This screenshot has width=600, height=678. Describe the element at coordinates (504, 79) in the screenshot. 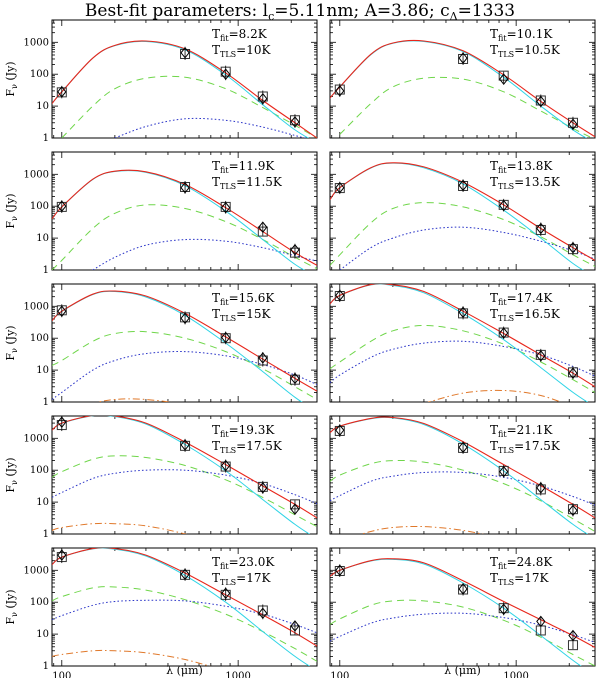

I see `diamond-point` at that location.